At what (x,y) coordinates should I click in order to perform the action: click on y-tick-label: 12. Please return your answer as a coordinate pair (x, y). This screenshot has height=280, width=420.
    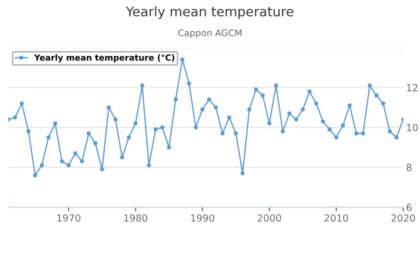
    Looking at the image, I should click on (412, 88).